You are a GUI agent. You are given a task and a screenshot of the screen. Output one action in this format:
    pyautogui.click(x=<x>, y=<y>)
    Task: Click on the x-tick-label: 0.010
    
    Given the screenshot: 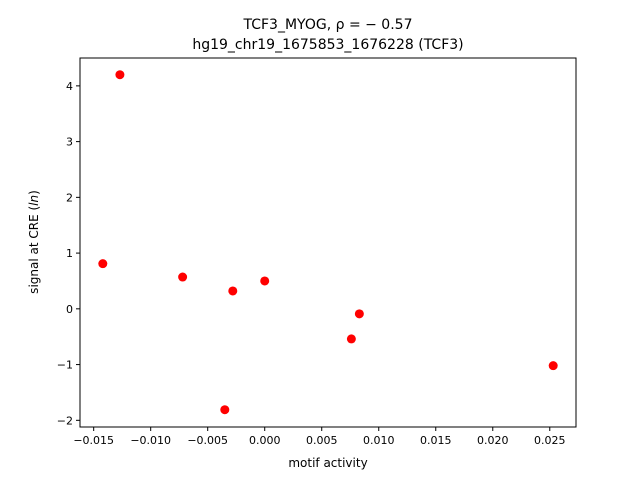 What is the action you would take?
    pyautogui.click(x=379, y=440)
    